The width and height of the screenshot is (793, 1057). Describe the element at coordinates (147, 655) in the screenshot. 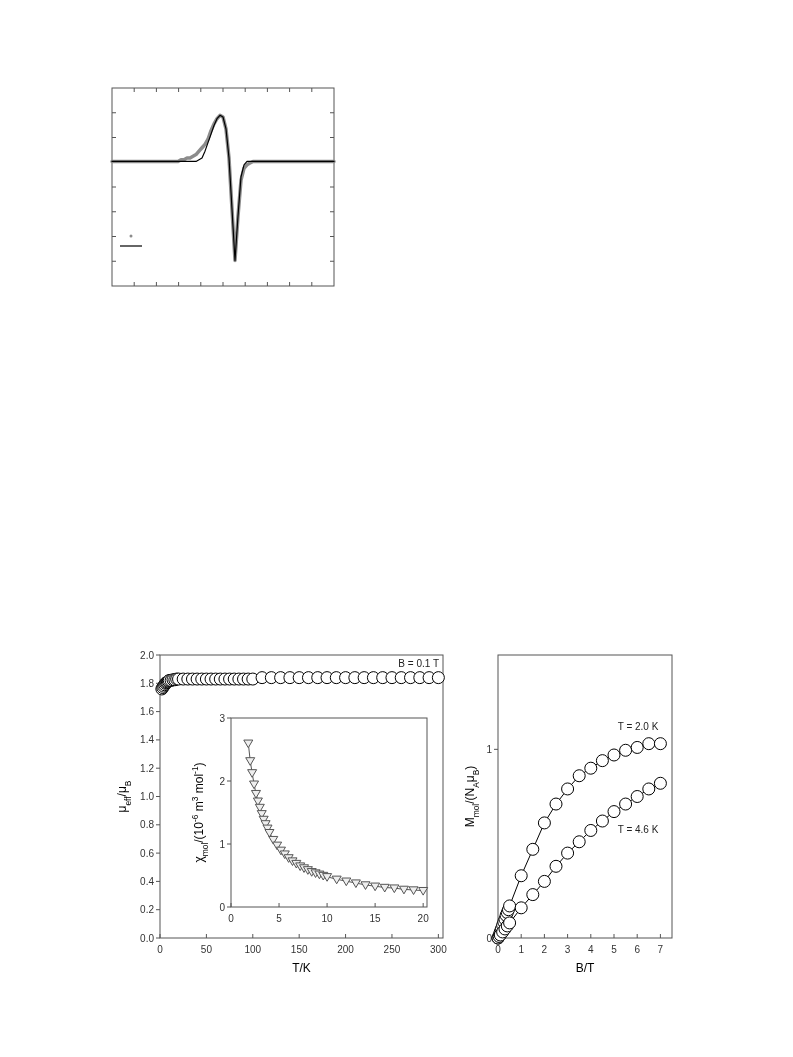

I see `y-tick-label: 2.0` at that location.